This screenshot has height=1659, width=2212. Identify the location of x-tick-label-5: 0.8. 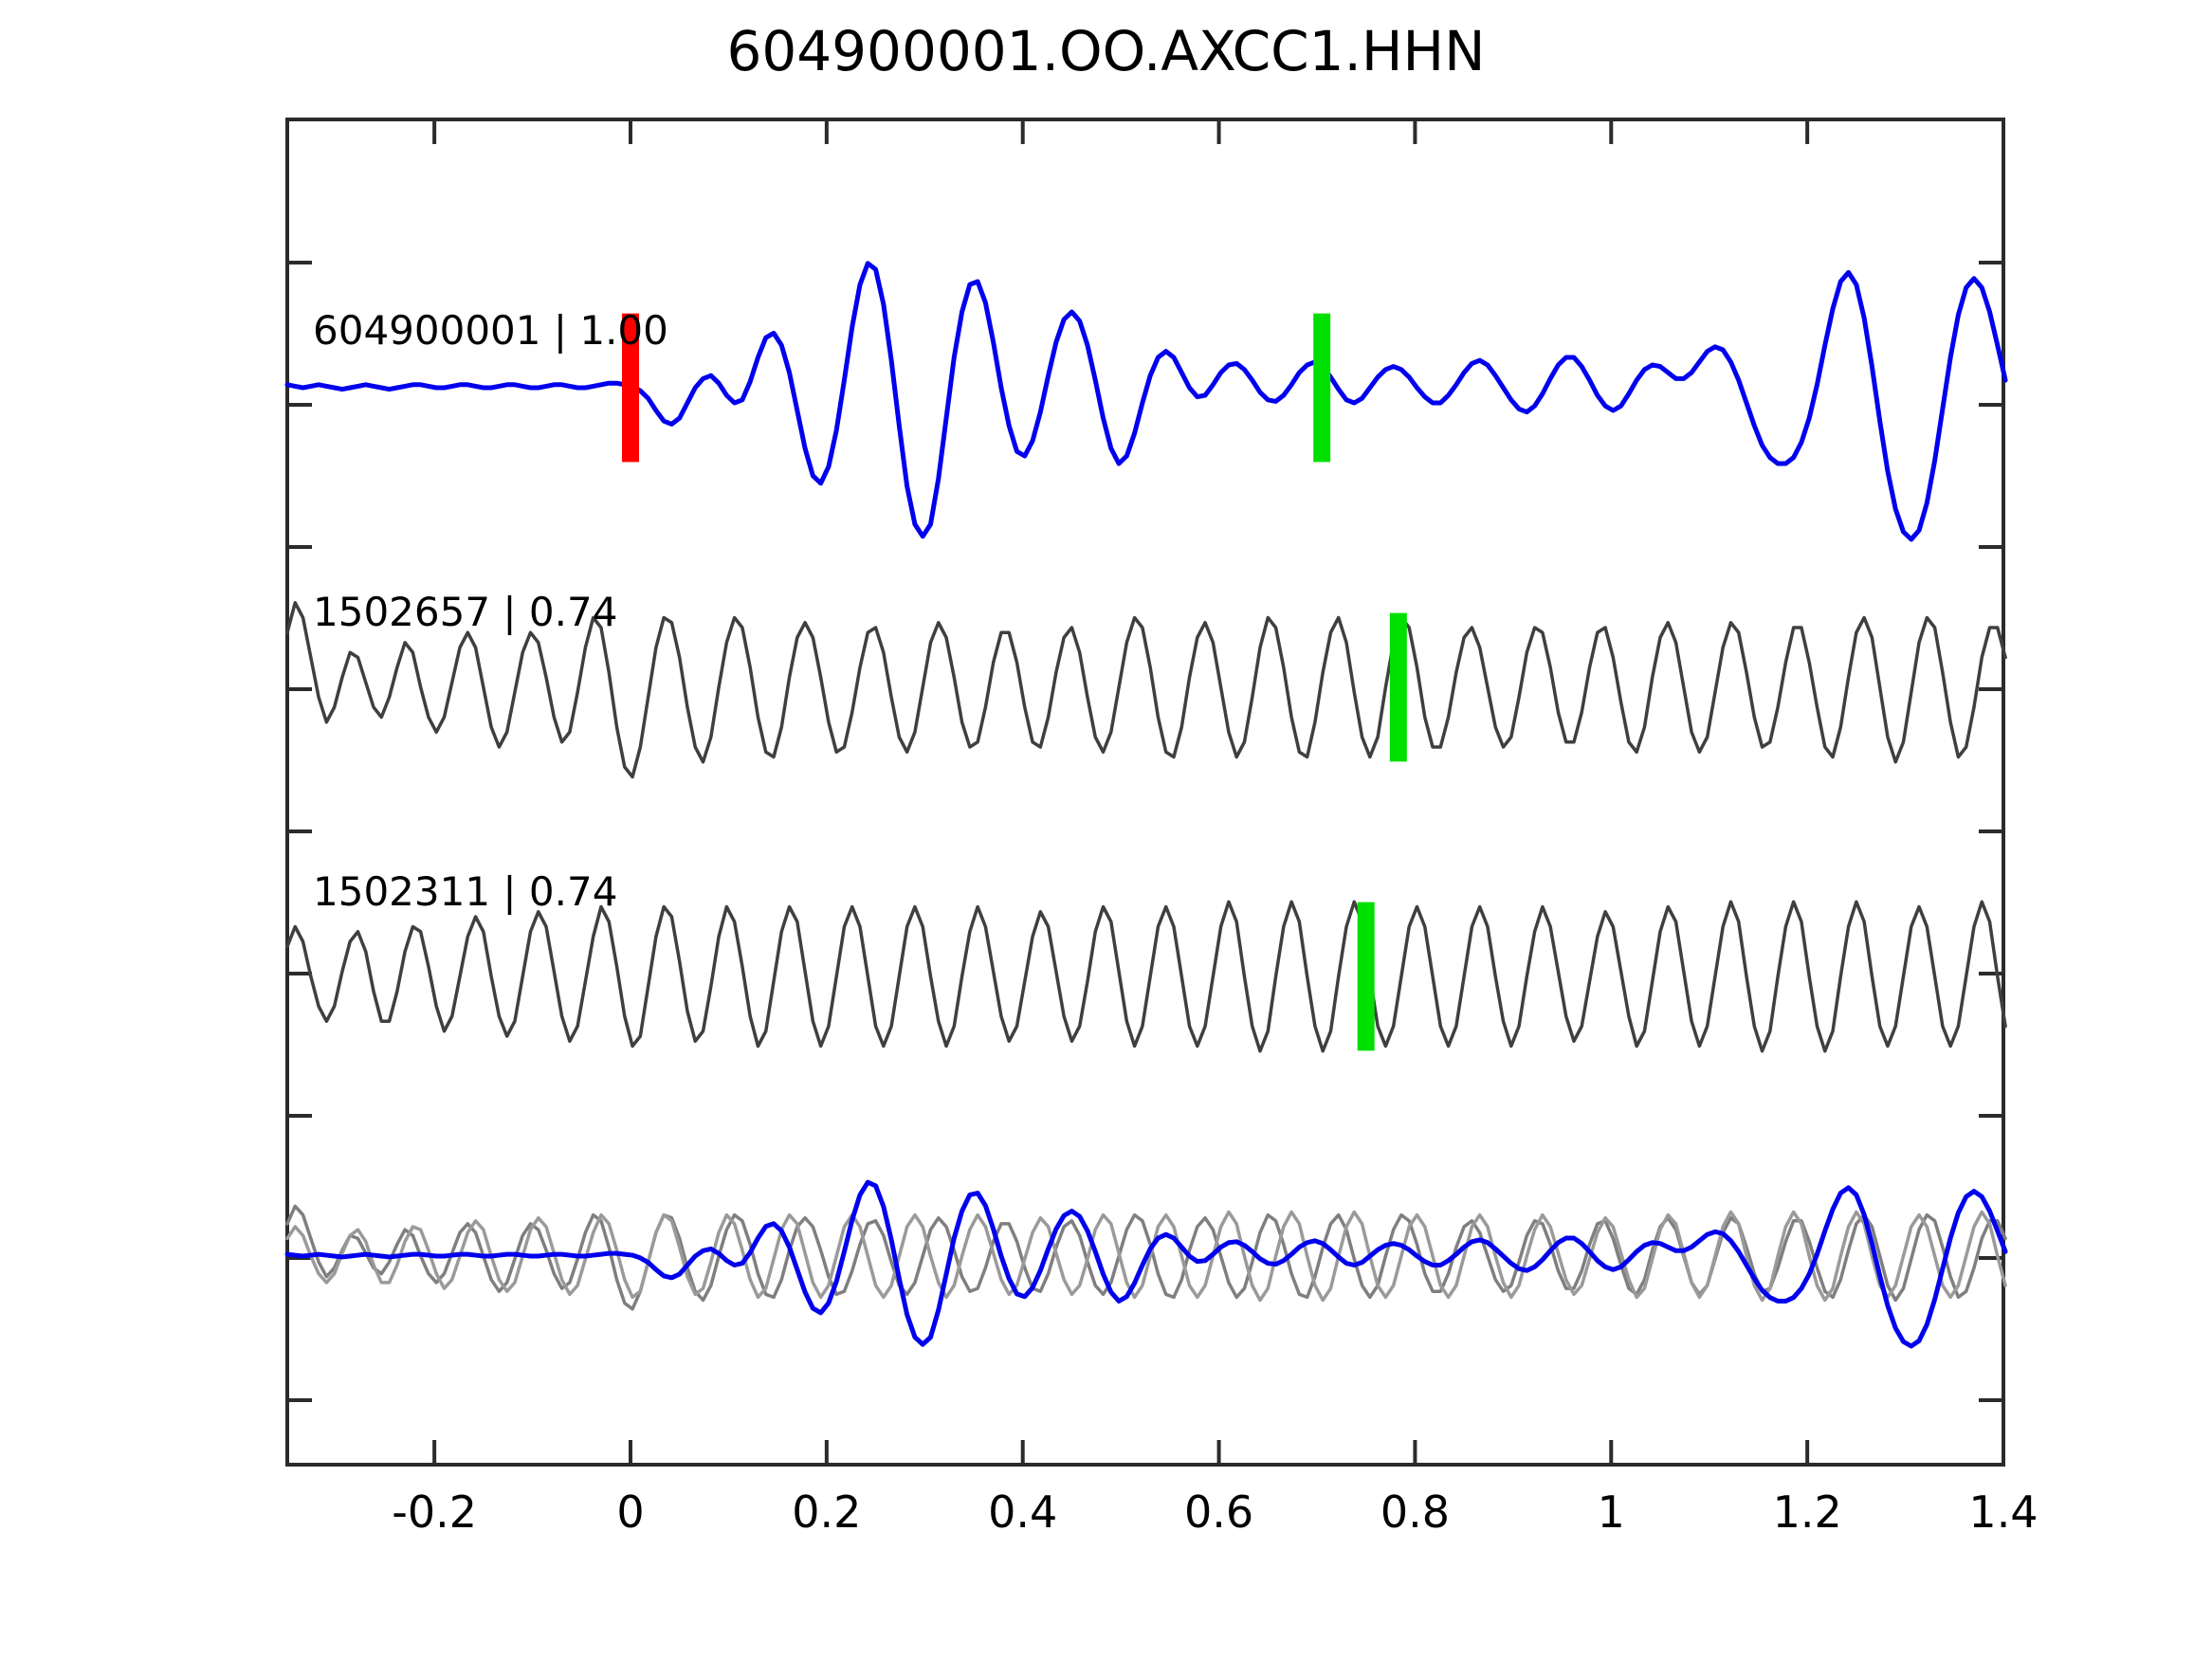
(1415, 1512).